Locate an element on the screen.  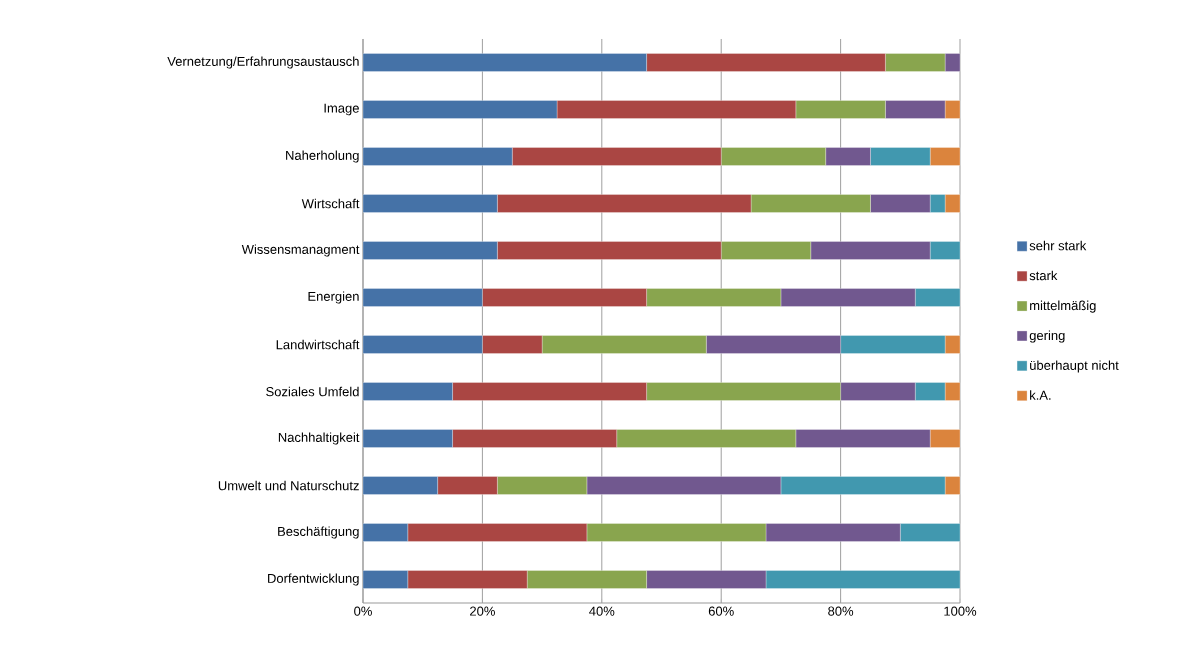
y-tick-label: Soziales Umfeld is located at coordinates (312, 391).